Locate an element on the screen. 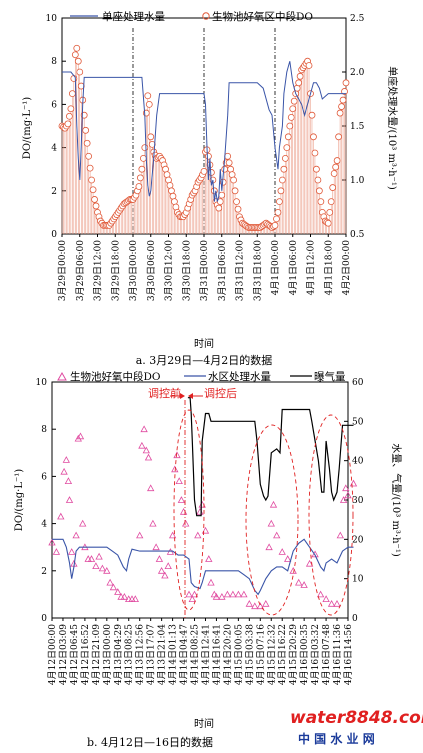  legend-b-air-label: 曝气量 is located at coordinates (330, 376).